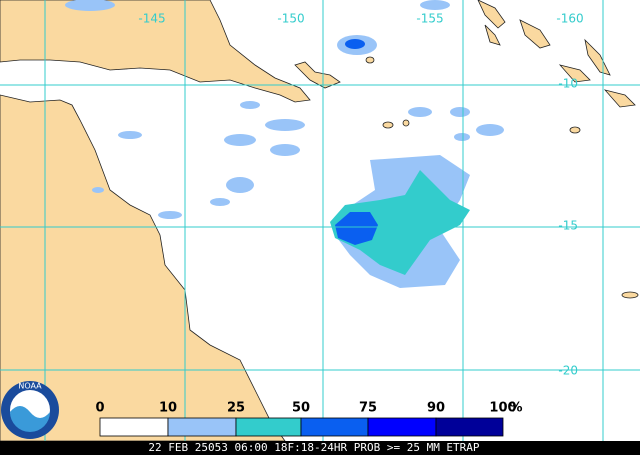 Image resolution: width=640 pixels, height=459 pixels. What do you see at coordinates (568, 371) in the screenshot?
I see `latitude-label: -20` at bounding box center [568, 371].